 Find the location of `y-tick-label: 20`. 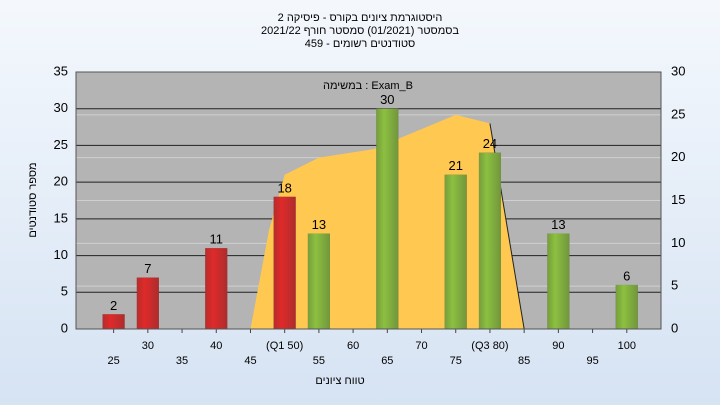

y-tick-label: 20 is located at coordinates (61, 181).